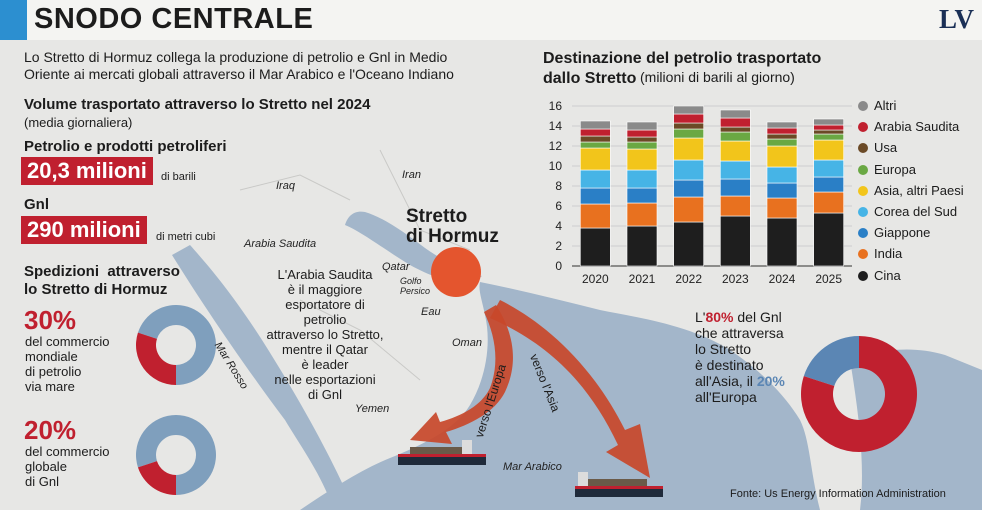  Describe the element at coordinates (411, 281) in the screenshot. I see `golfo-line: Golfo` at that location.